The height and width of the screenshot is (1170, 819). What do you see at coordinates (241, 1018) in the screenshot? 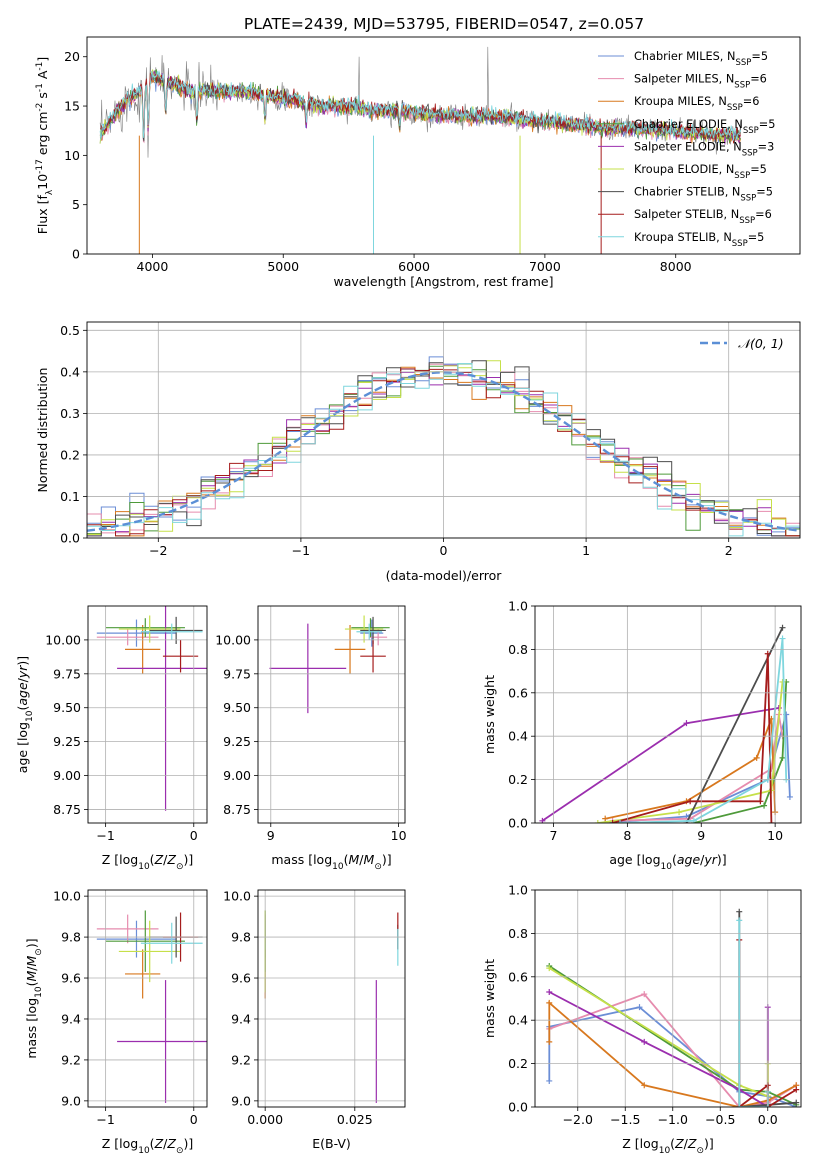
I see `y-tick-label: 9.4` at bounding box center [241, 1018].